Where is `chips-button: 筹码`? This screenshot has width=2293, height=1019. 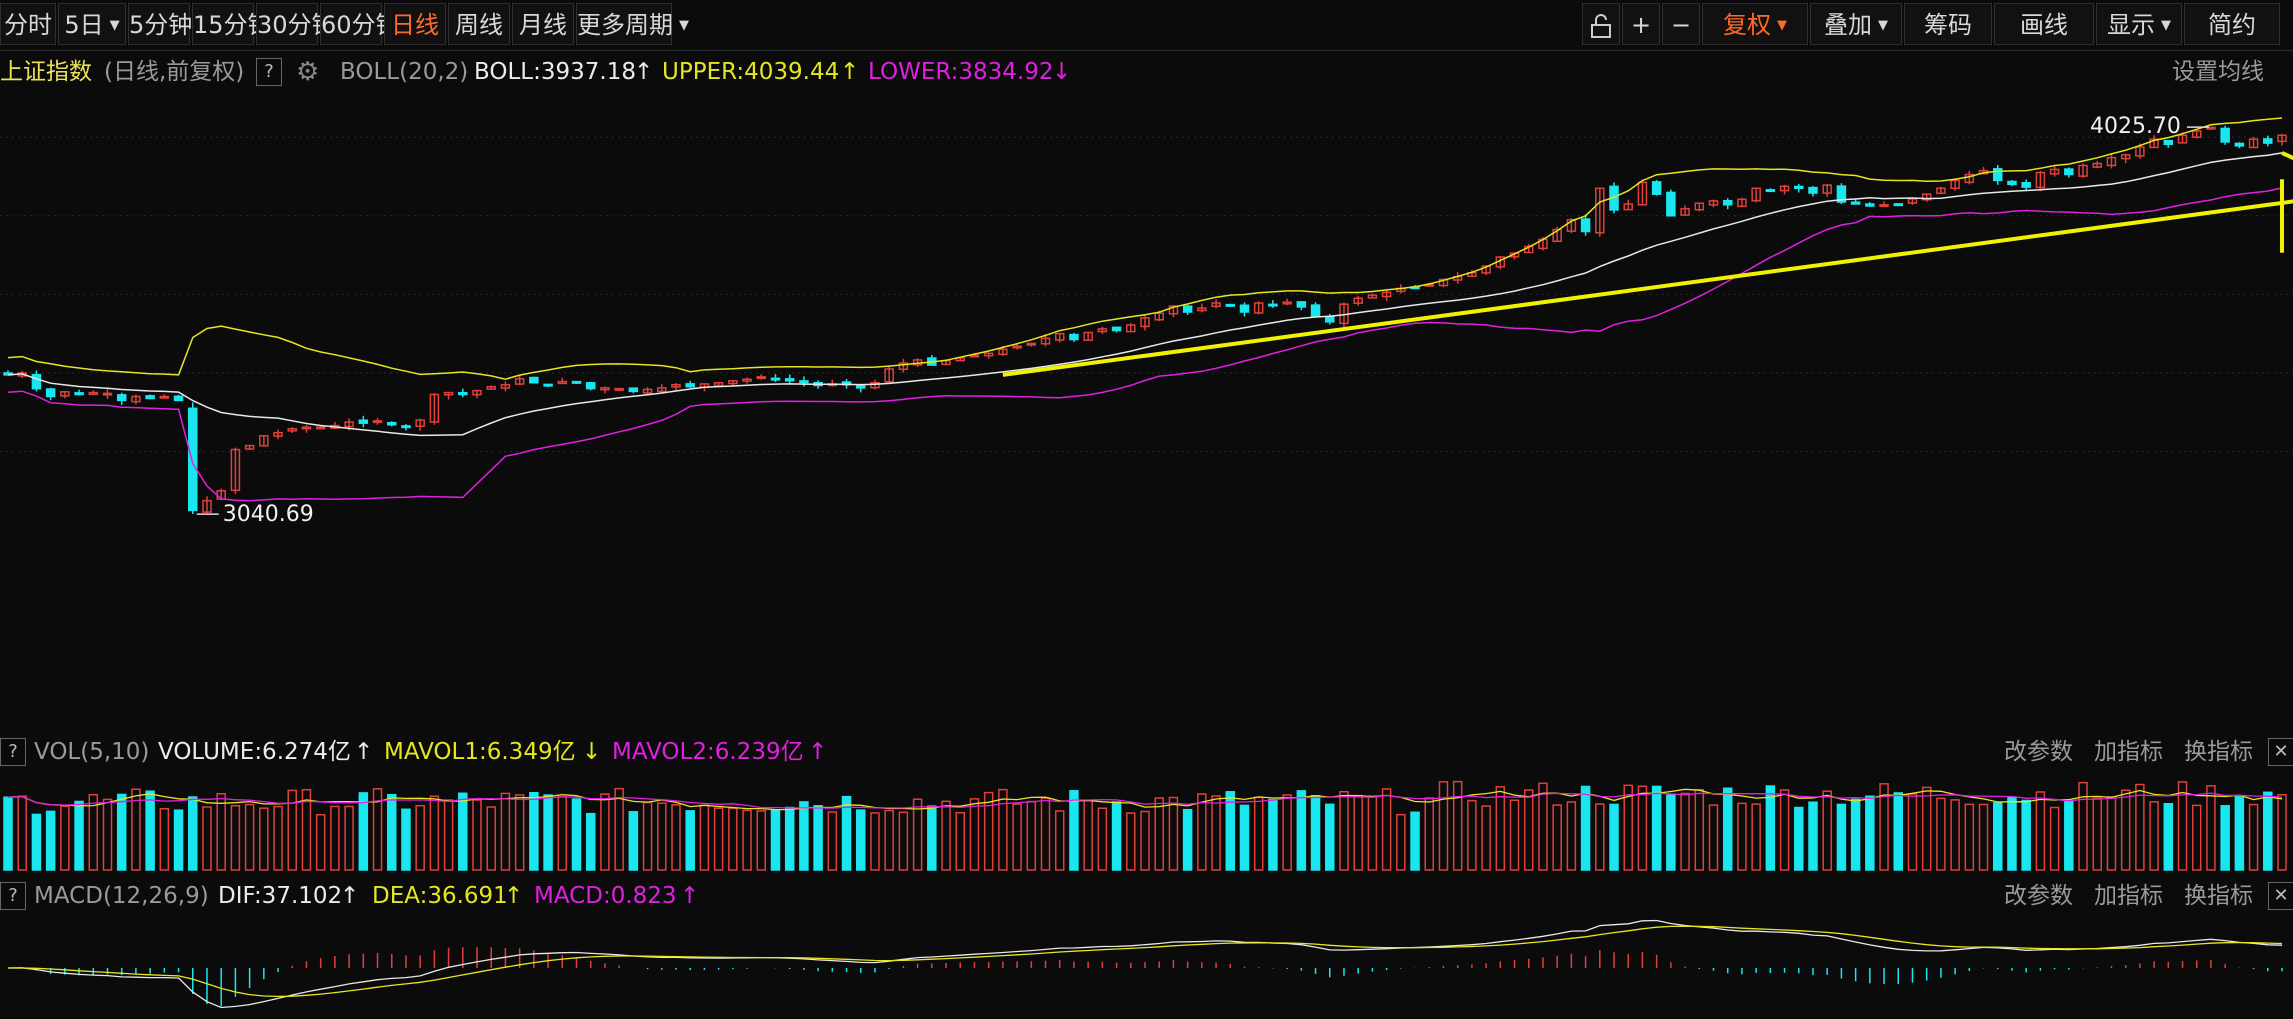 chips-button: 筹码 is located at coordinates (1948, 24).